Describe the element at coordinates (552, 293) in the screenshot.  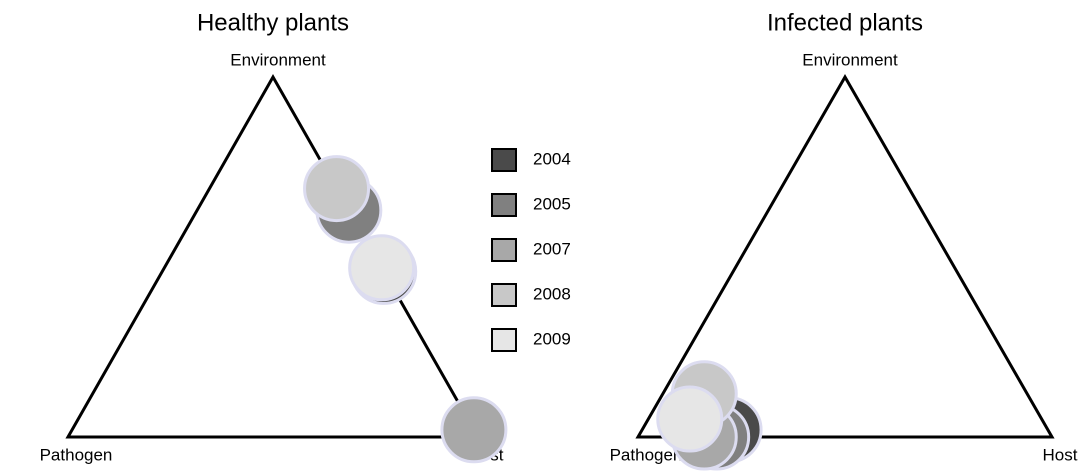
I see `legend-label: 2008` at that location.